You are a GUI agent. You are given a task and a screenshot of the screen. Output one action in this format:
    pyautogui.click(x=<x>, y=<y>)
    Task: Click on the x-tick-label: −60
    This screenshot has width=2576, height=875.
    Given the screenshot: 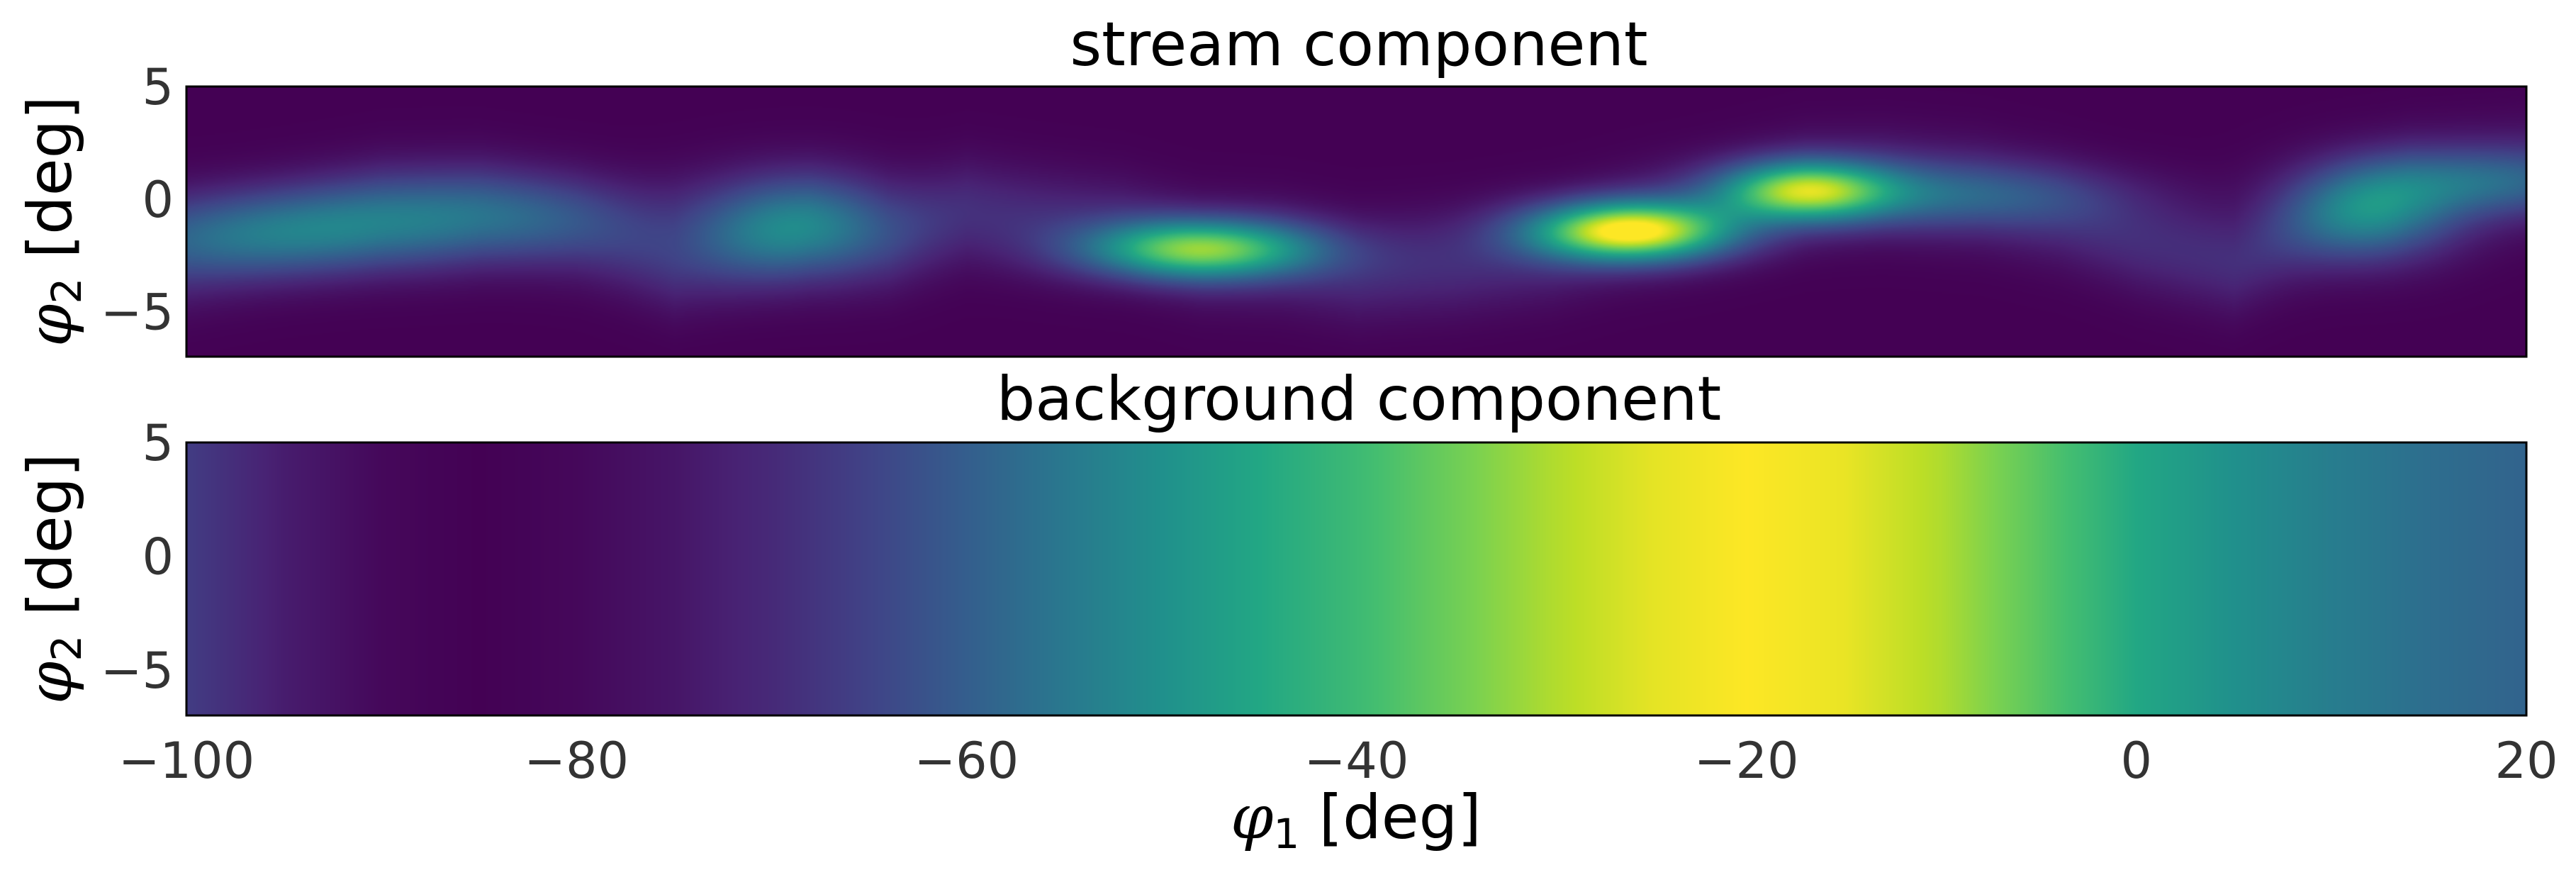 What is the action you would take?
    pyautogui.click(x=967, y=761)
    